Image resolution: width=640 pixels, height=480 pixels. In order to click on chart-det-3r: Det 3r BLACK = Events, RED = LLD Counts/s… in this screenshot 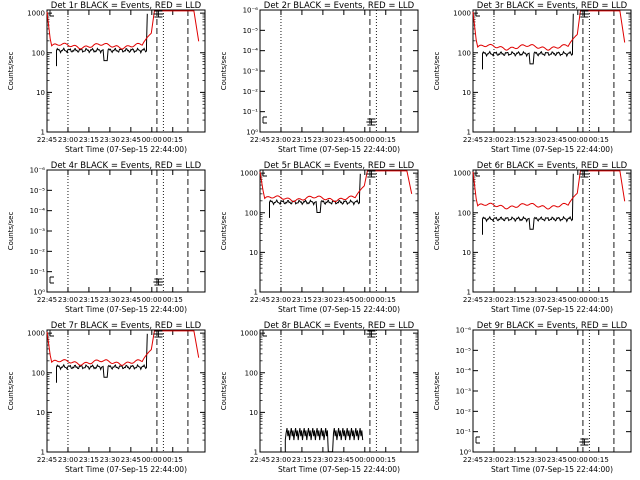, I will do `click(532, 77)`.